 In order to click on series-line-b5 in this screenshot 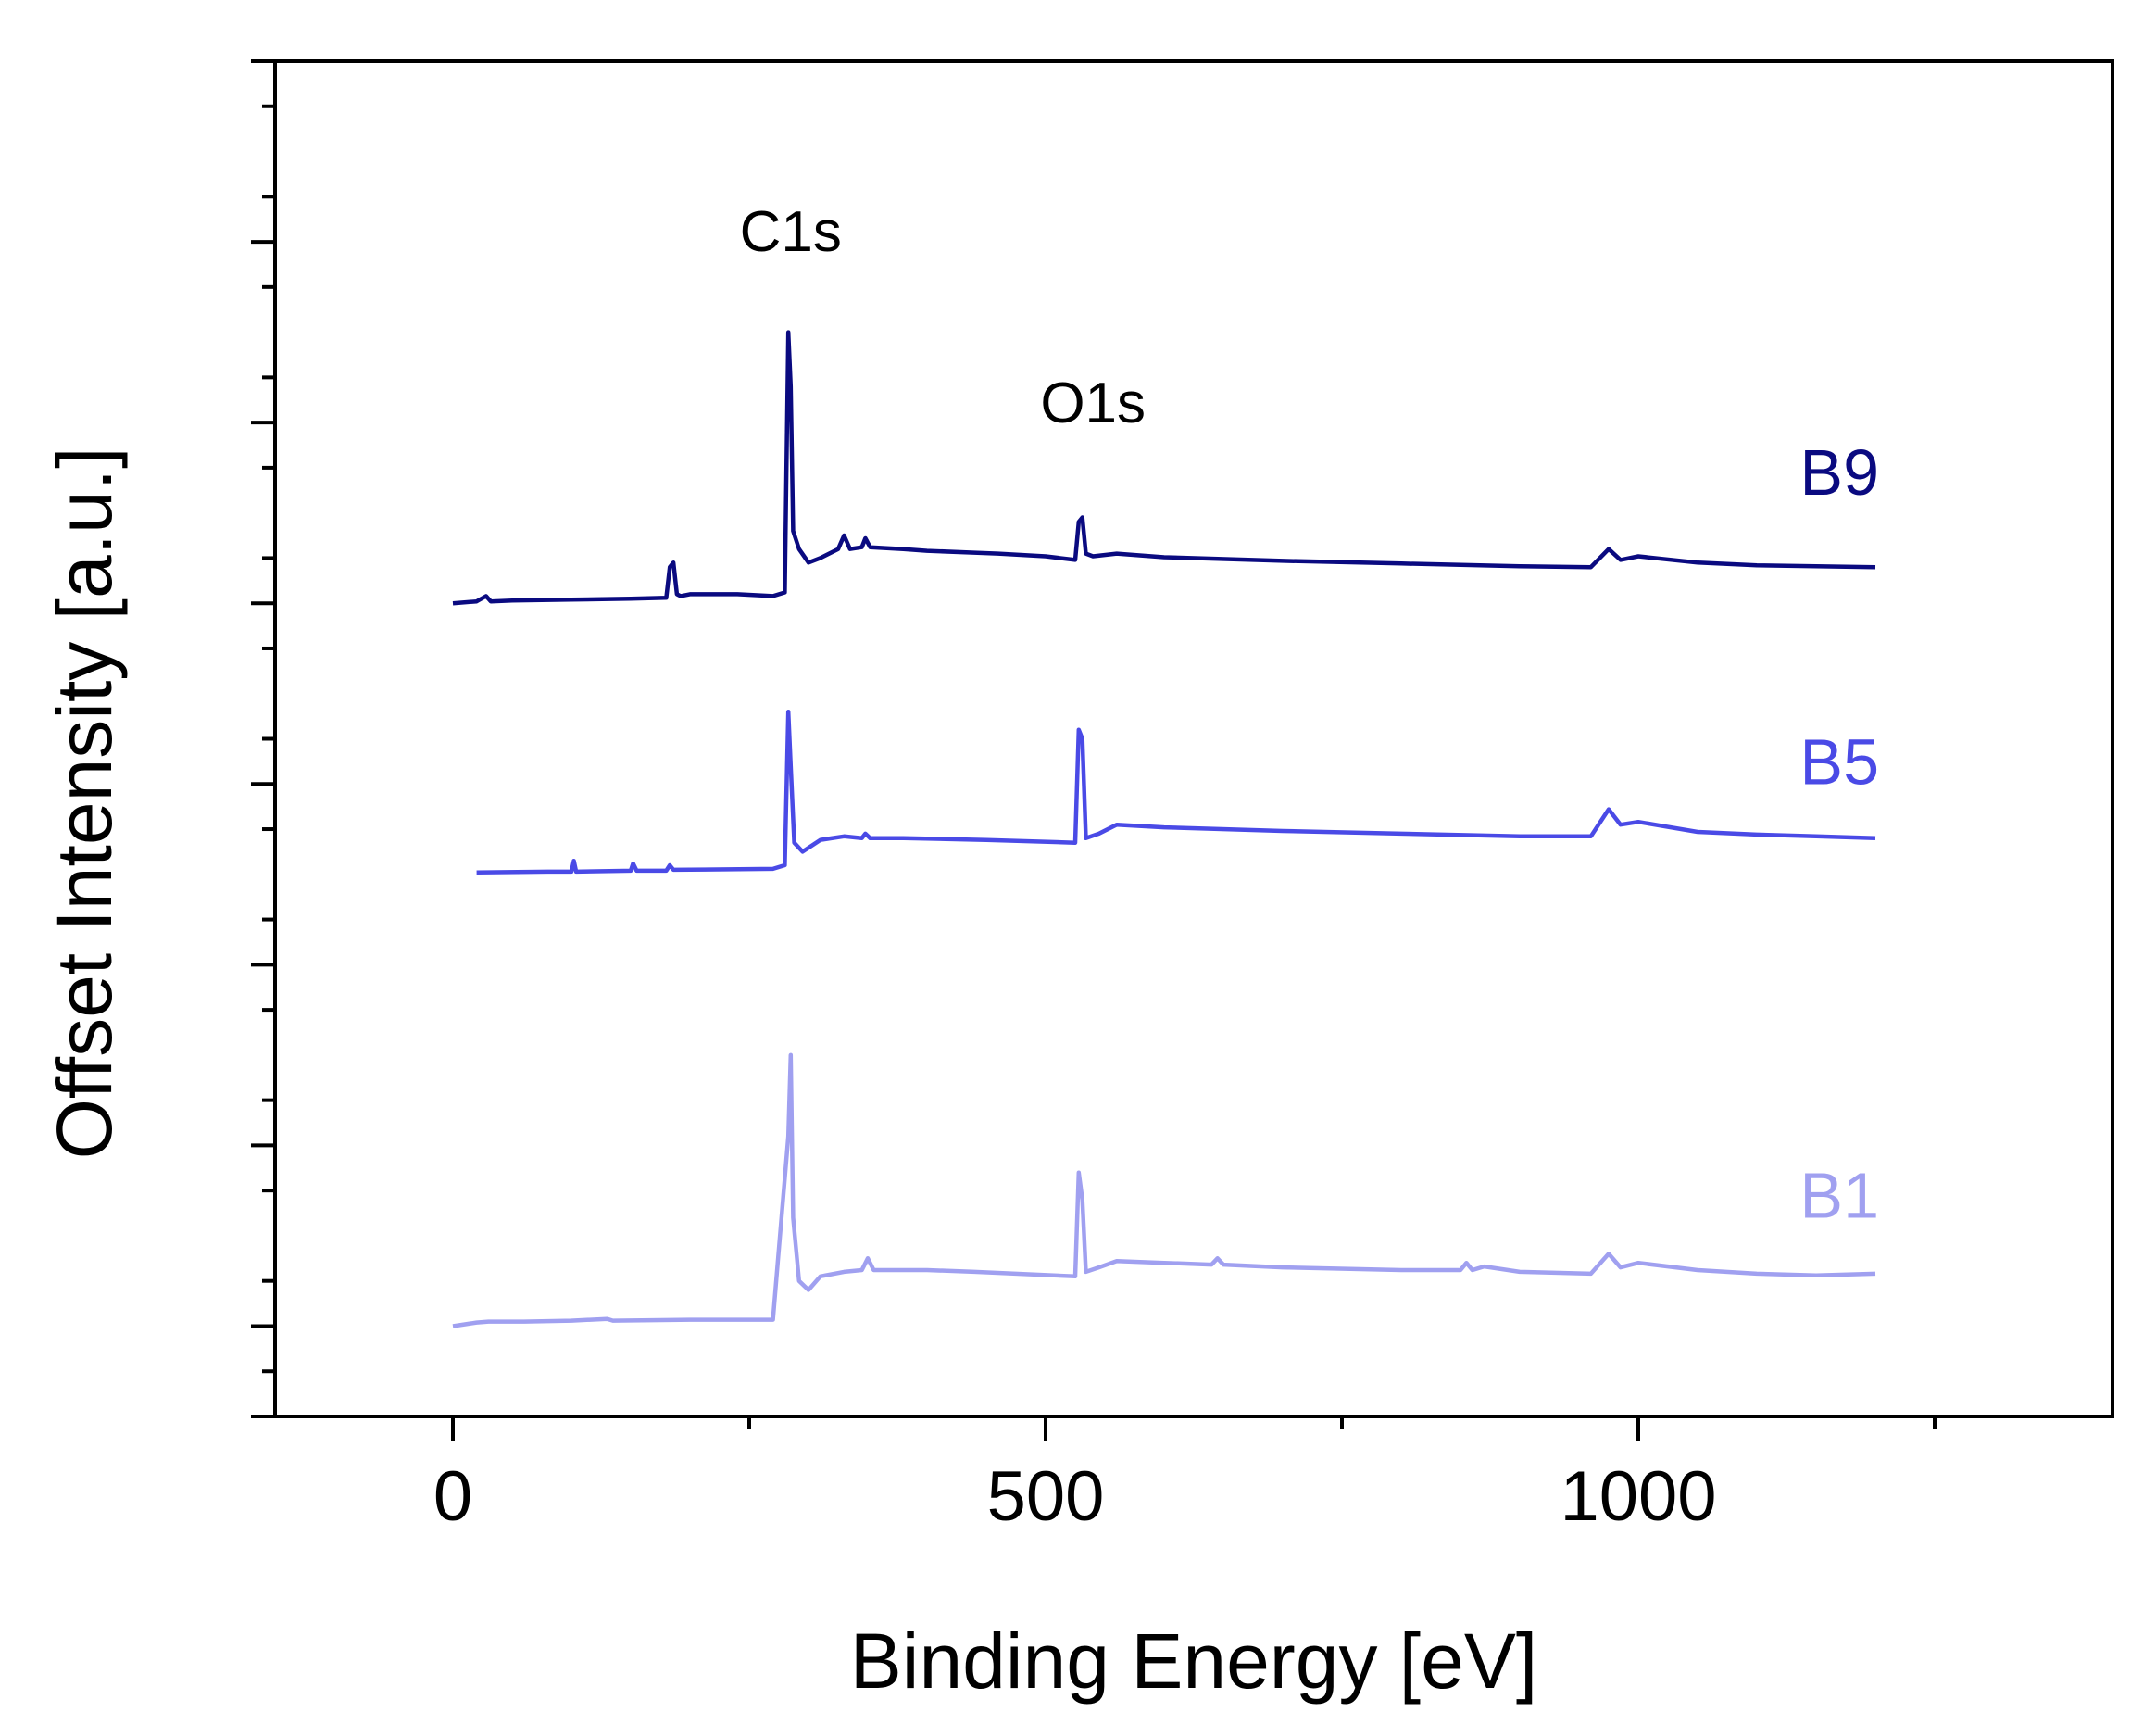, I will do `click(1176, 792)`.